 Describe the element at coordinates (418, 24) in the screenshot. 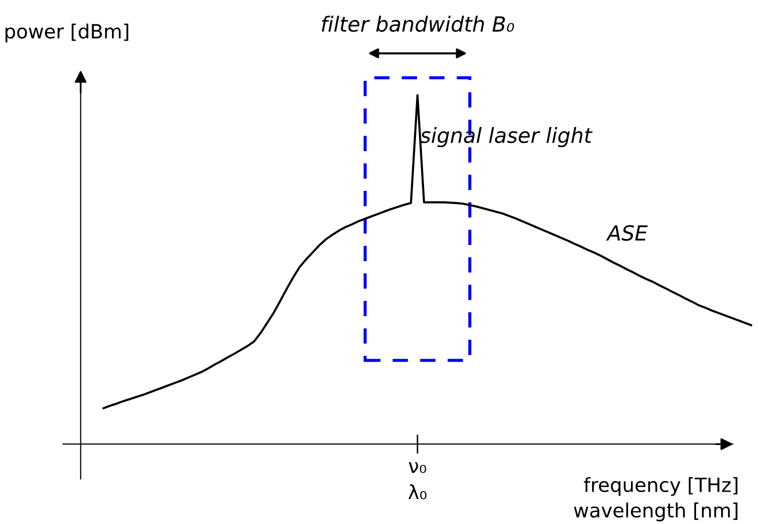

I see `text: filter bandwidth B₀` at that location.